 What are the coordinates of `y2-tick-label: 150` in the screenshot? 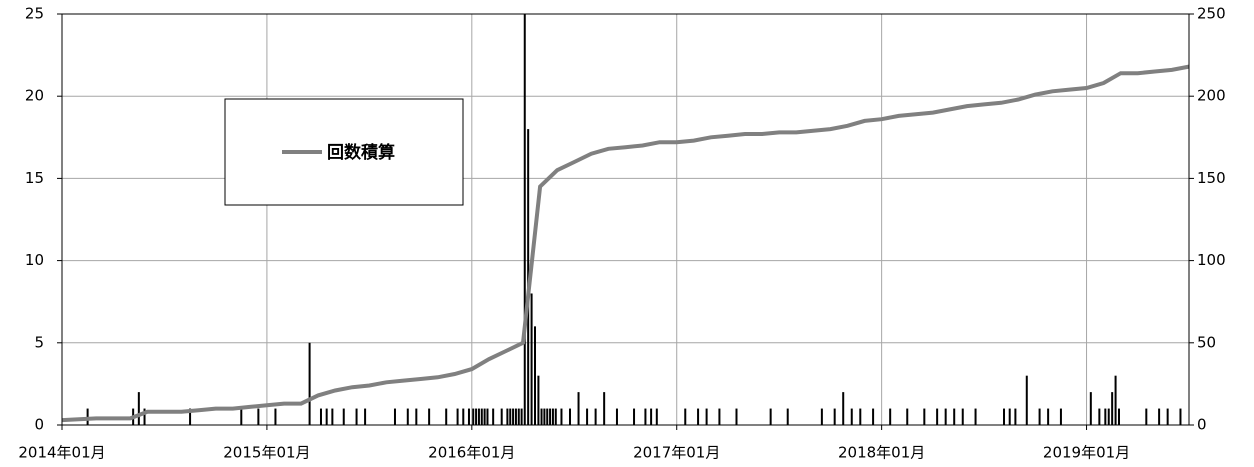 It's located at (1211, 178).